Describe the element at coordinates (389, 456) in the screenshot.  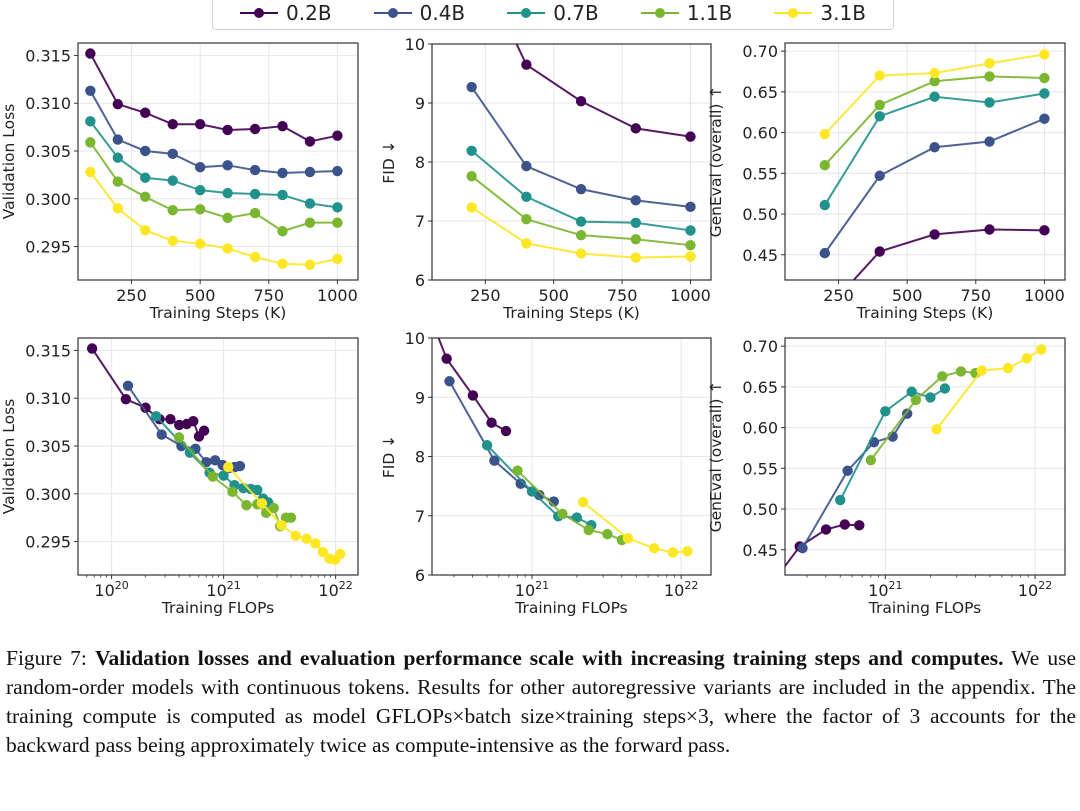
I see `y-axis-label: FID ↓` at that location.